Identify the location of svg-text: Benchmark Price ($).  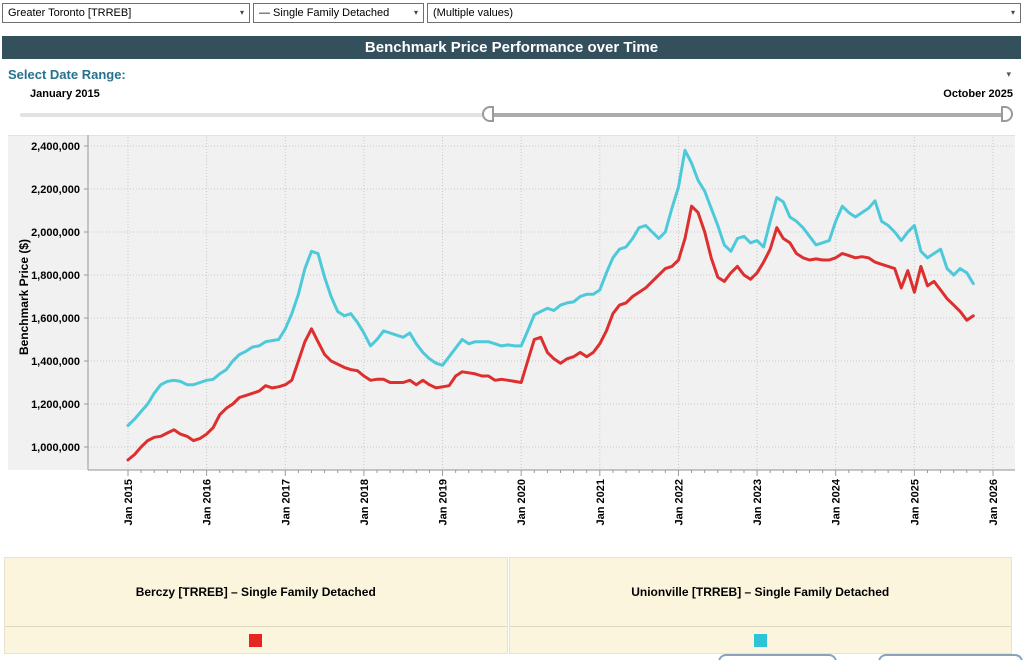
(24, 297).